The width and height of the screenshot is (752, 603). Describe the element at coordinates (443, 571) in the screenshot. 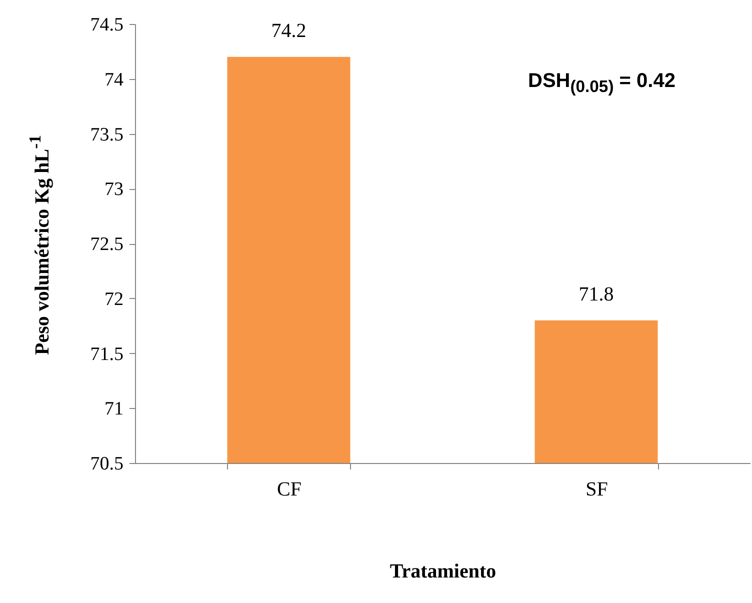

I see `x-axis-title: Tratamiento` at that location.